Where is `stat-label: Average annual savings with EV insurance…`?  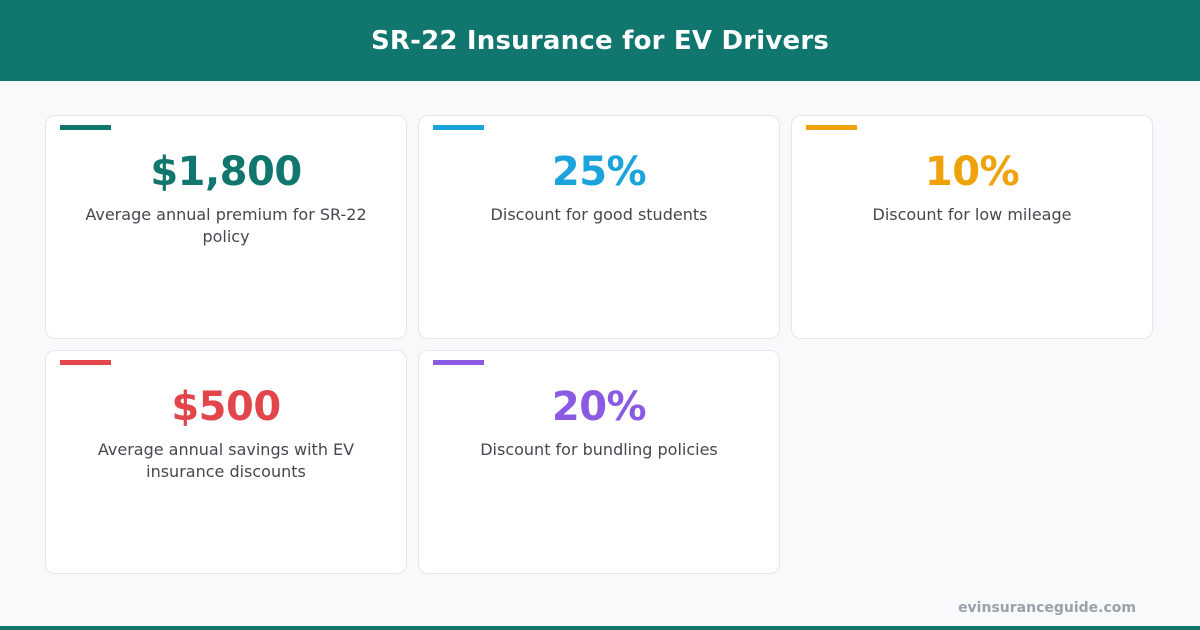
stat-label: Average annual savings with EV insurance… is located at coordinates (226, 460).